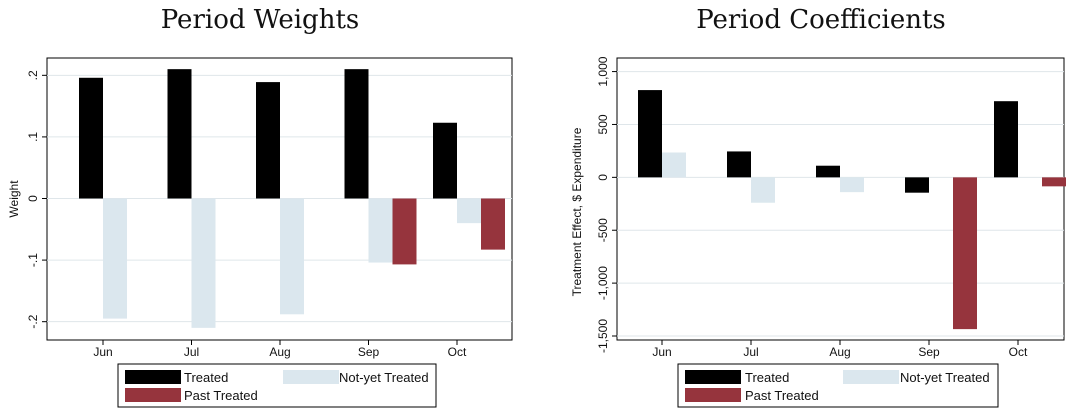 Image resolution: width=1066 pixels, height=409 pixels. I want to click on y-tick-label: -.2, so click(33, 321).